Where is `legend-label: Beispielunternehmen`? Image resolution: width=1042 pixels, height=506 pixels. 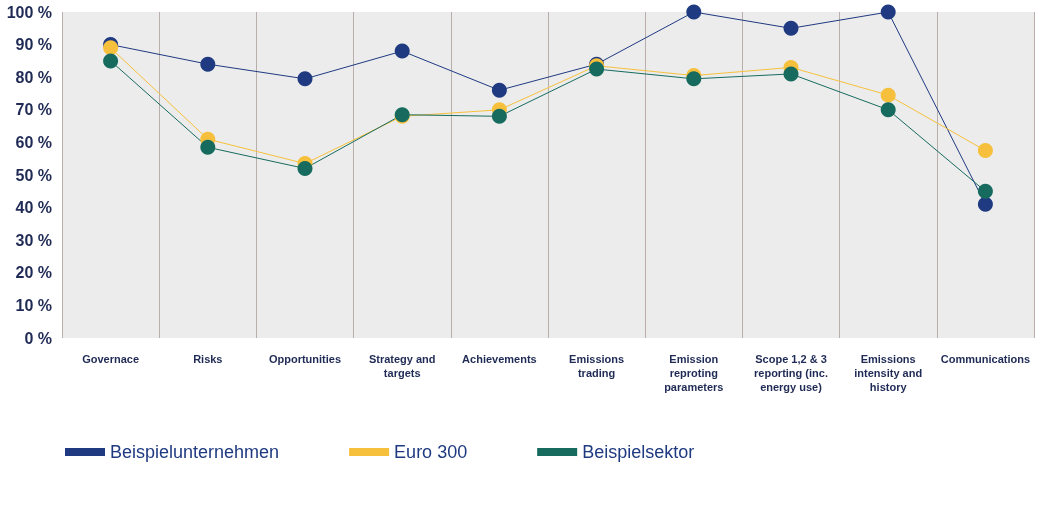
legend-label: Beispielunternehmen is located at coordinates (195, 452).